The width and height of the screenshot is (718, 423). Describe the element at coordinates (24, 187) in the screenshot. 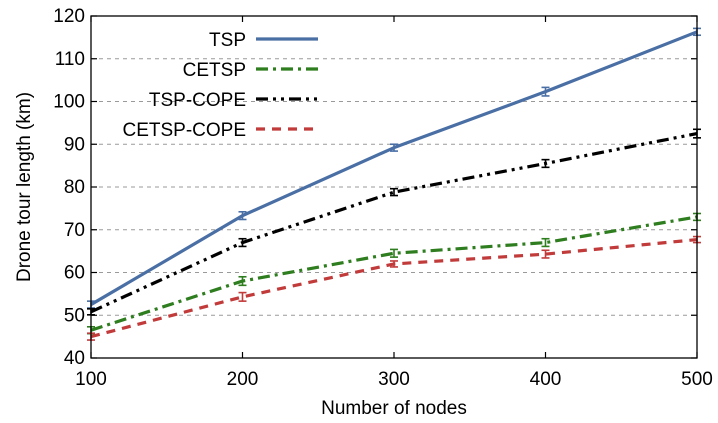

I see `y-axis-title: Drone tour length (km)` at that location.